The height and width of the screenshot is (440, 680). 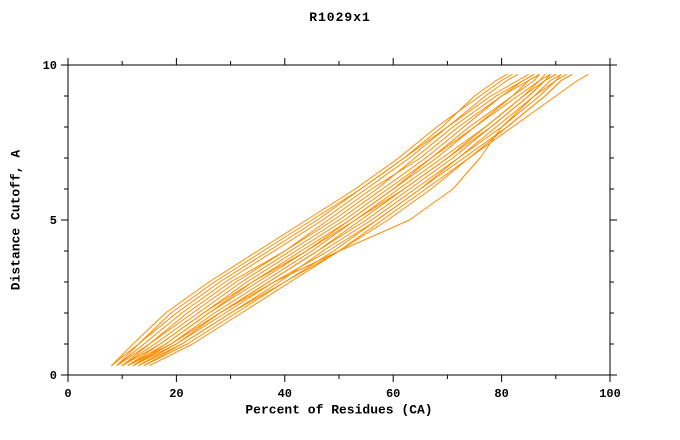 I want to click on x-axis-label: Percent of Residues (CA), so click(x=339, y=410).